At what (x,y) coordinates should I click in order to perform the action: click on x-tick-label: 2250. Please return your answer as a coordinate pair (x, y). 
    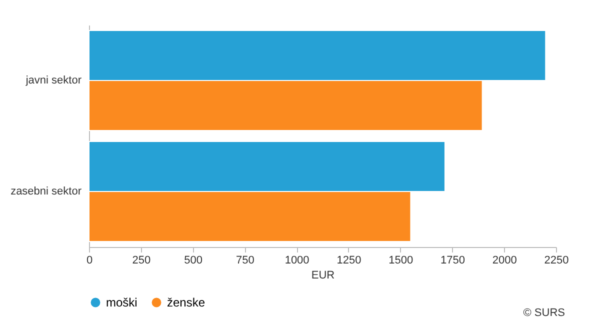
    Looking at the image, I should click on (556, 260).